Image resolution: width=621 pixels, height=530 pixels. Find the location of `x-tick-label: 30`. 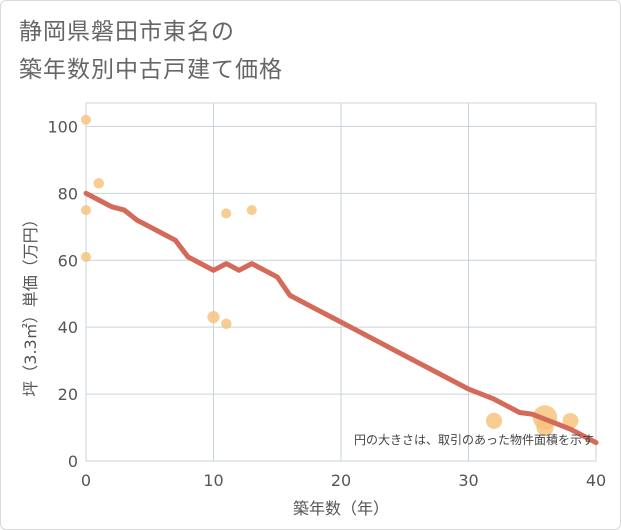

x-tick-label: 30 is located at coordinates (468, 480).